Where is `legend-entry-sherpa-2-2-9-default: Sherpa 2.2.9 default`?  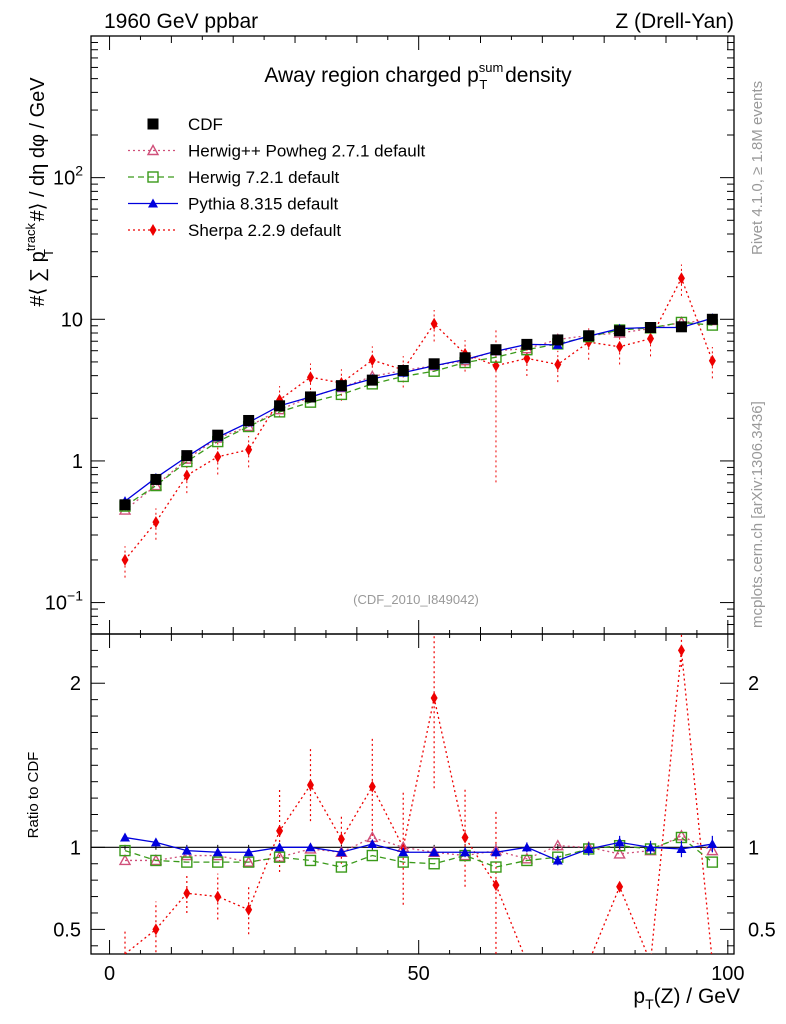 legend-entry-sherpa-2-2-9-default: Sherpa 2.2.9 default is located at coordinates (234, 230).